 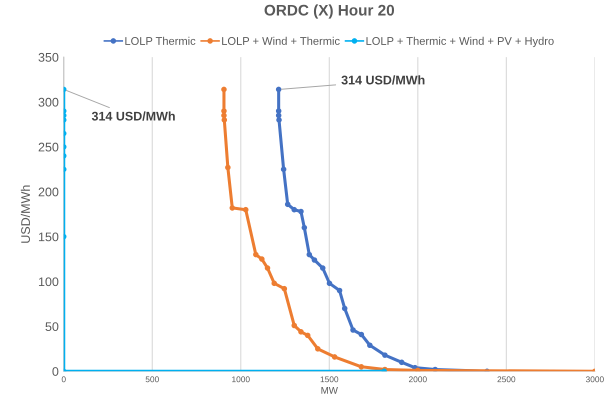 What do you see at coordinates (48, 57) in the screenshot?
I see `y-tick-label: 350` at bounding box center [48, 57].